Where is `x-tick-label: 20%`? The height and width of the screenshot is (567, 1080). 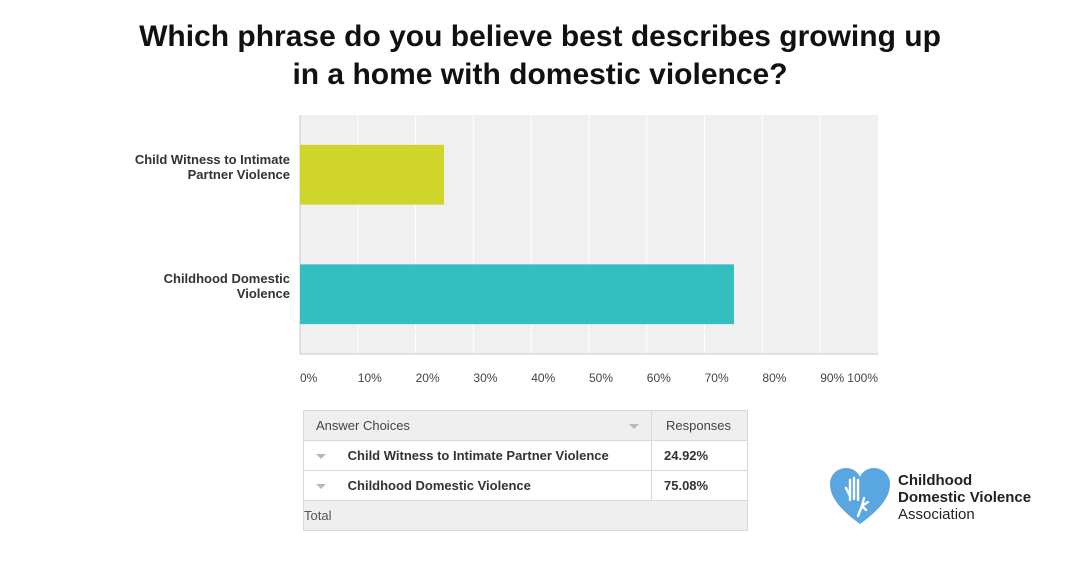 x-tick-label: 20% is located at coordinates (428, 378).